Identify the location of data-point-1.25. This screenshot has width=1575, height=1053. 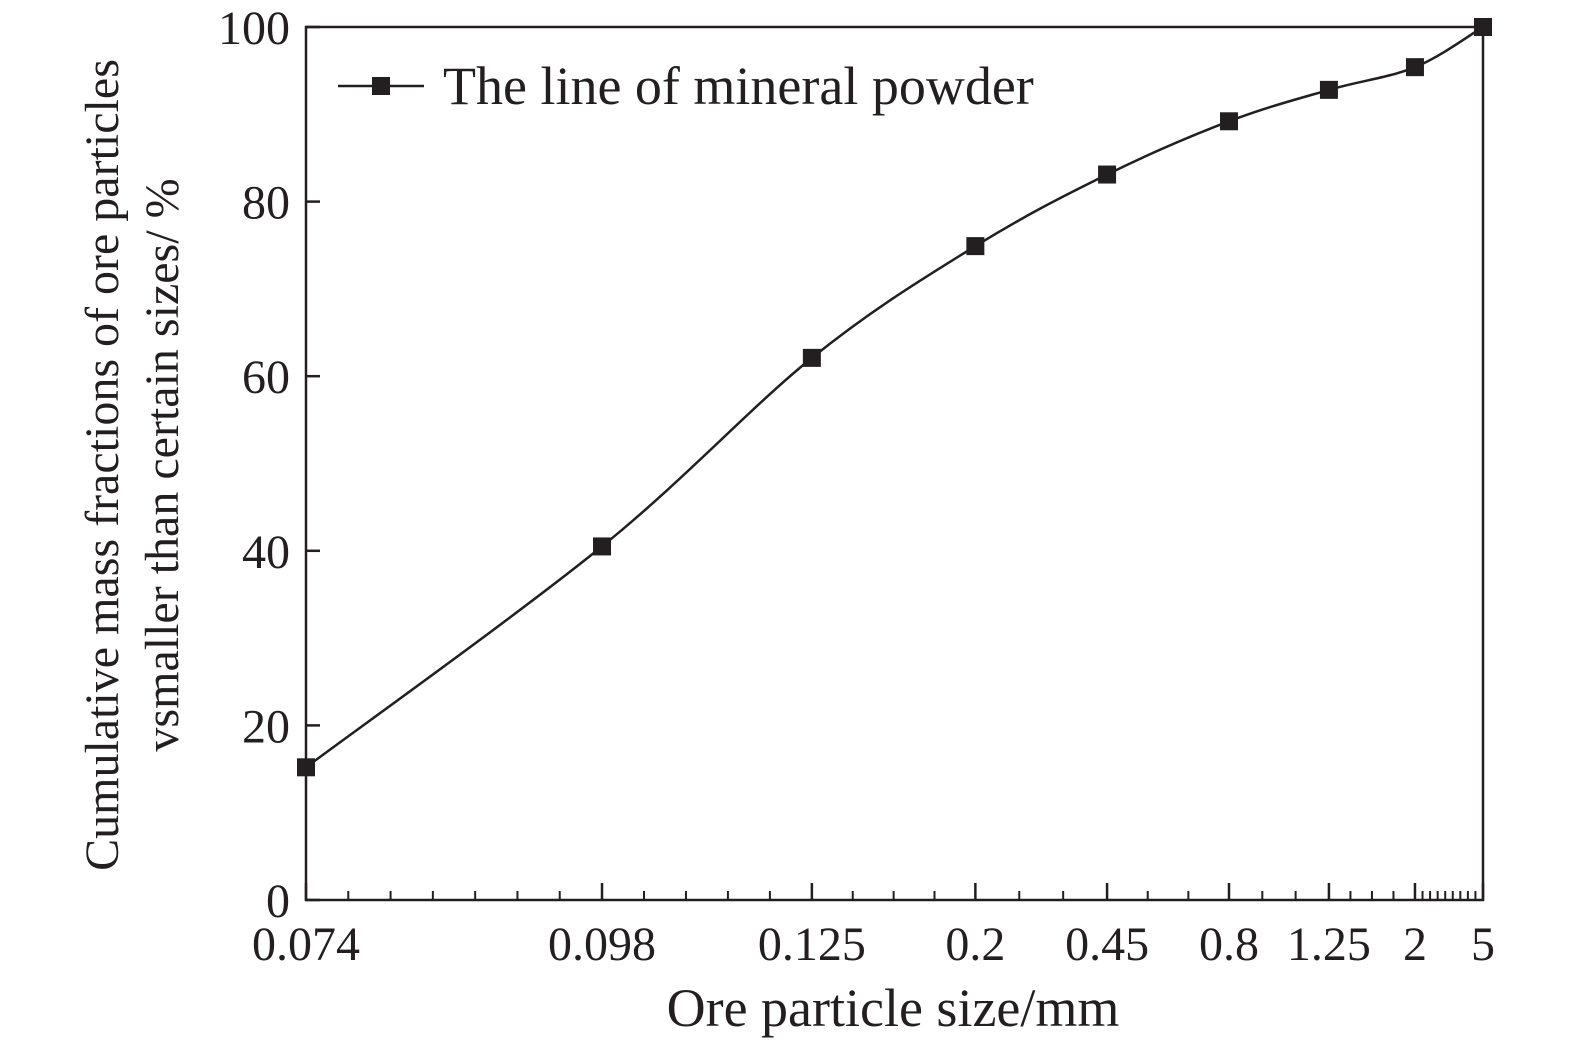
(1328, 89).